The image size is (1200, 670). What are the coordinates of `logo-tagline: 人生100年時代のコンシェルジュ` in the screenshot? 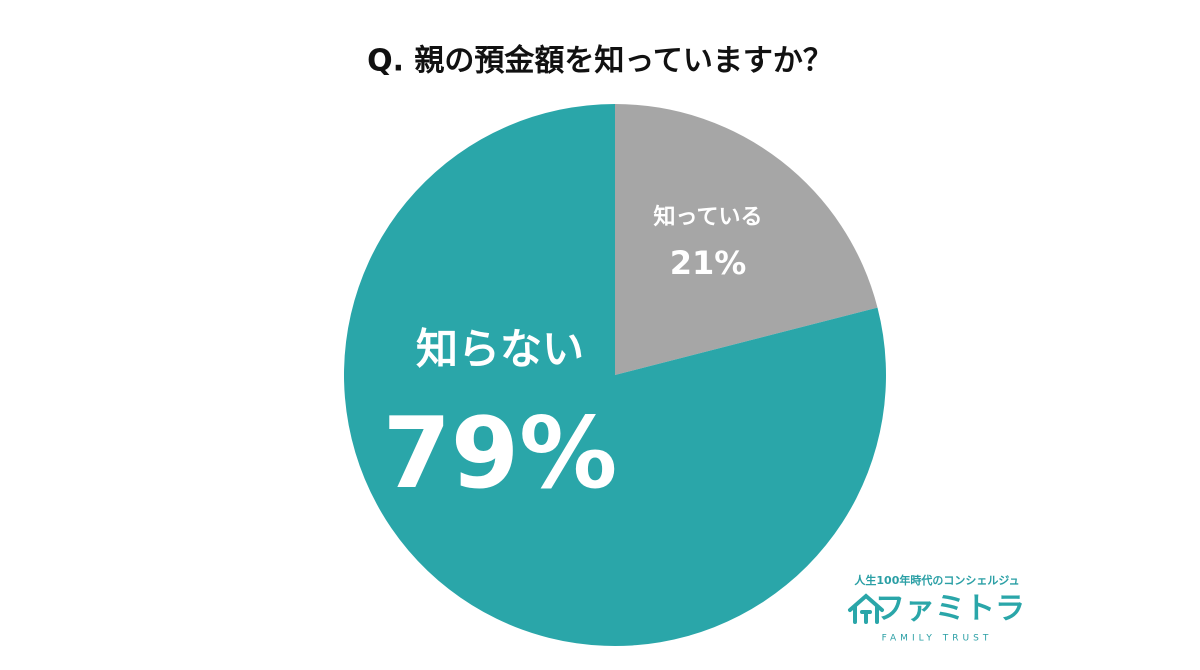 It's located at (936, 580).